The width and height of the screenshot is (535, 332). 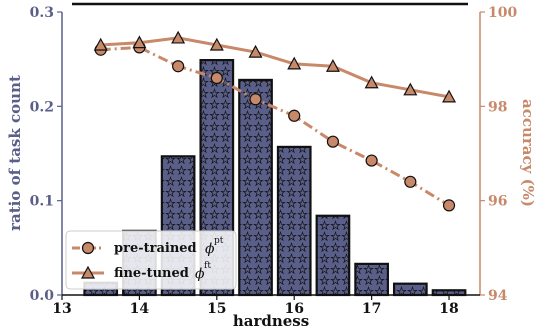 I want to click on legend-sup-pre-trained: pt, so click(x=219, y=241).